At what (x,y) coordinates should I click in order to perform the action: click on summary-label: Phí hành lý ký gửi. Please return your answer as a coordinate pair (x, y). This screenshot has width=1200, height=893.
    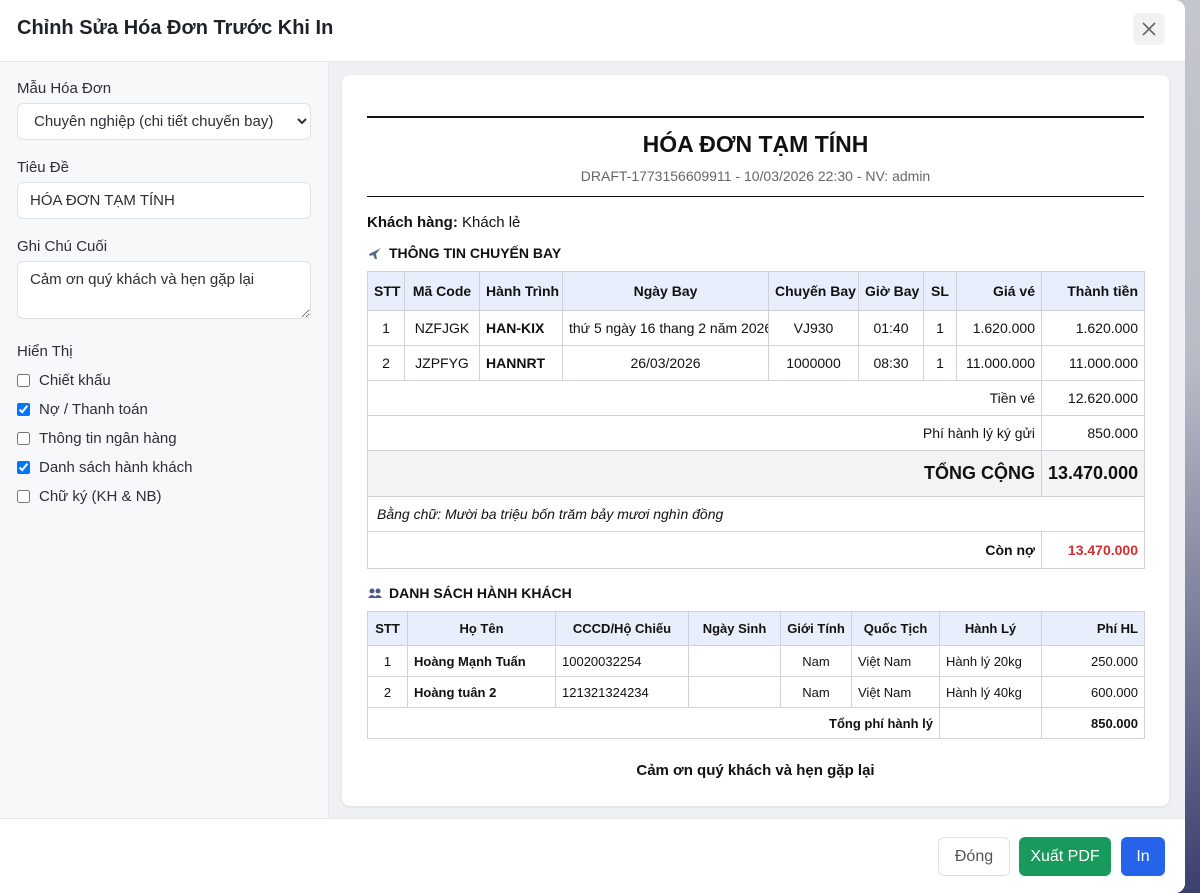
    Looking at the image, I should click on (704, 433).